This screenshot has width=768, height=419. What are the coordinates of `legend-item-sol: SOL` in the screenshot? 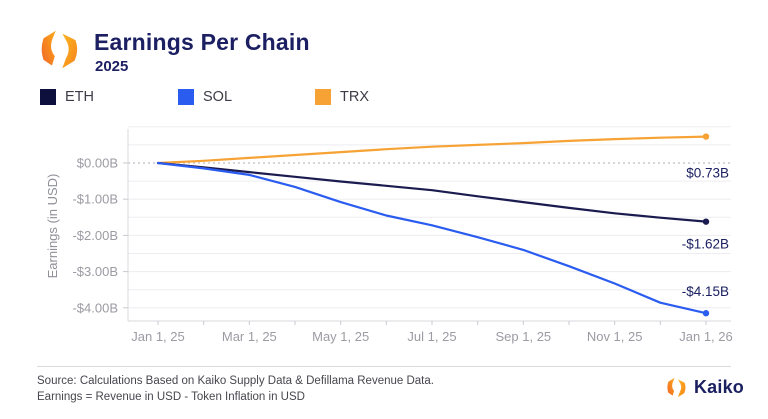 It's located at (205, 97).